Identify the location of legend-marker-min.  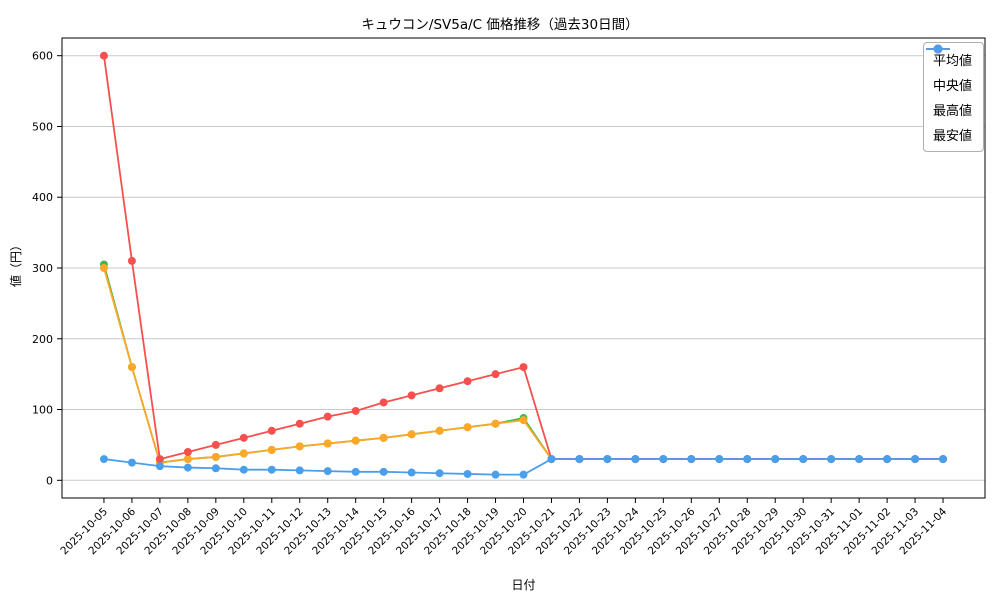
(937, 49).